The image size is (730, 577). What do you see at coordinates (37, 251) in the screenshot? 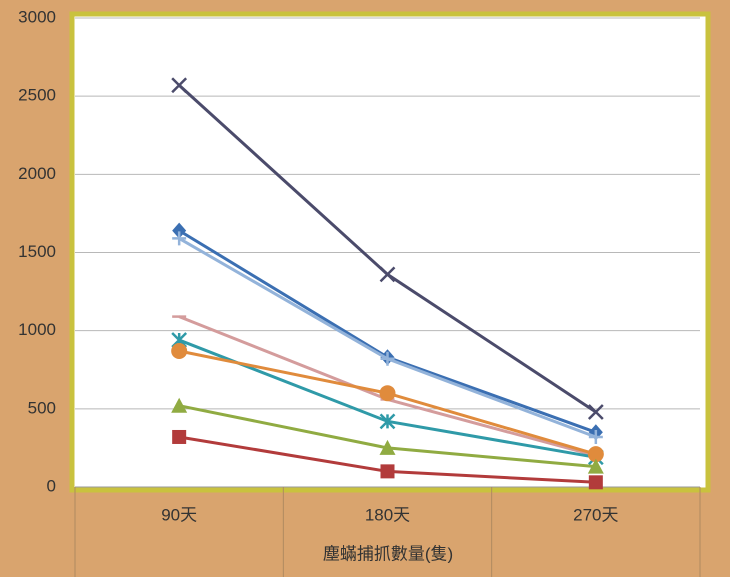
I see `y-tick-label: 1500` at bounding box center [37, 251].